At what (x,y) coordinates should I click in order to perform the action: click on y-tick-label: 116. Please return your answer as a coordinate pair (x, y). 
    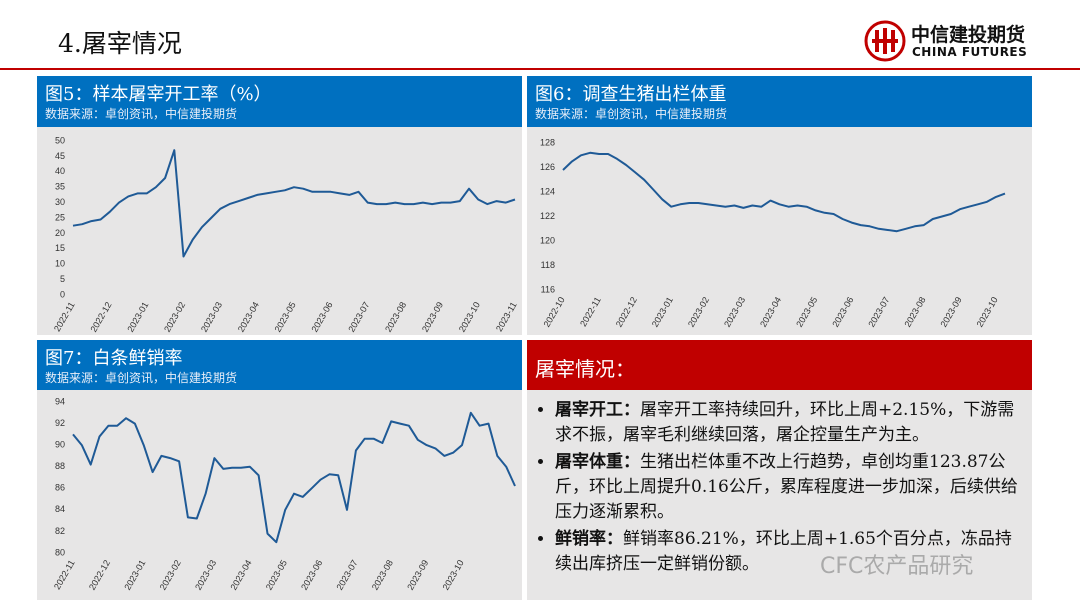
    Looking at the image, I should click on (548, 289).